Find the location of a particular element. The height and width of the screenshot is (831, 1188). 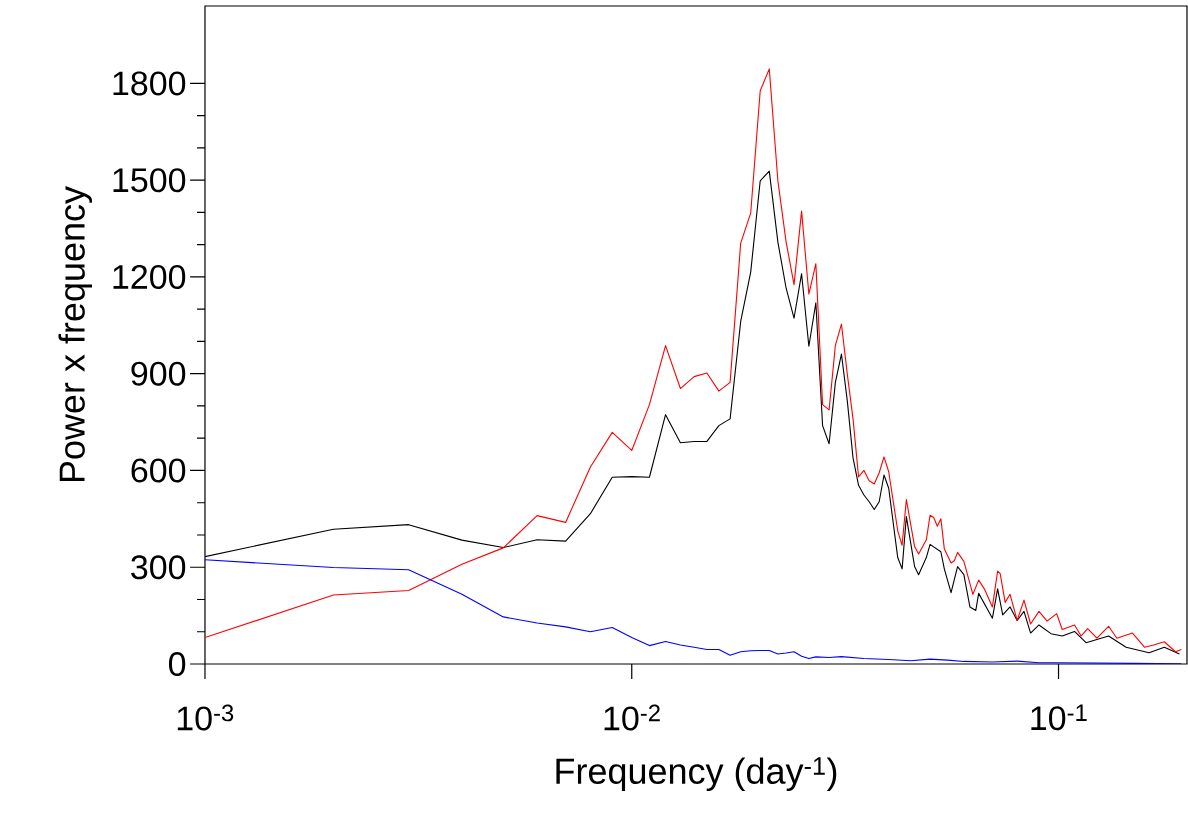

y-axis-title: Power x frequency is located at coordinates (75, 334).